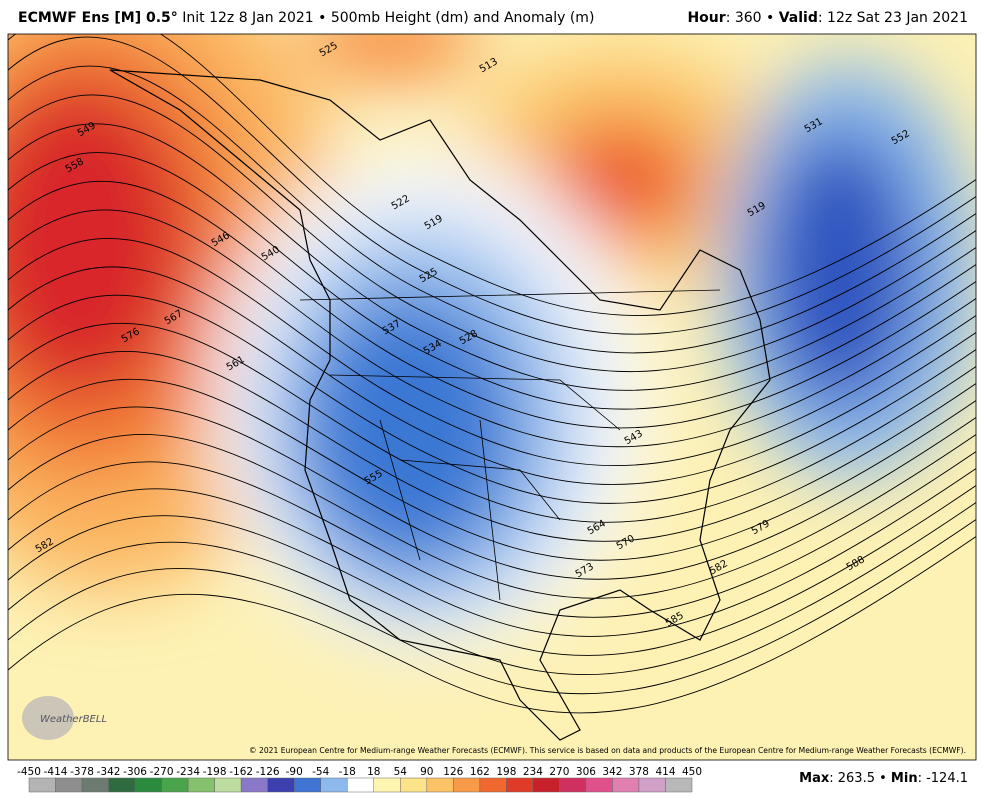 The width and height of the screenshot is (984, 808). Describe the element at coordinates (586, 772) in the screenshot. I see `colorbar-tick-label: 306` at that location.